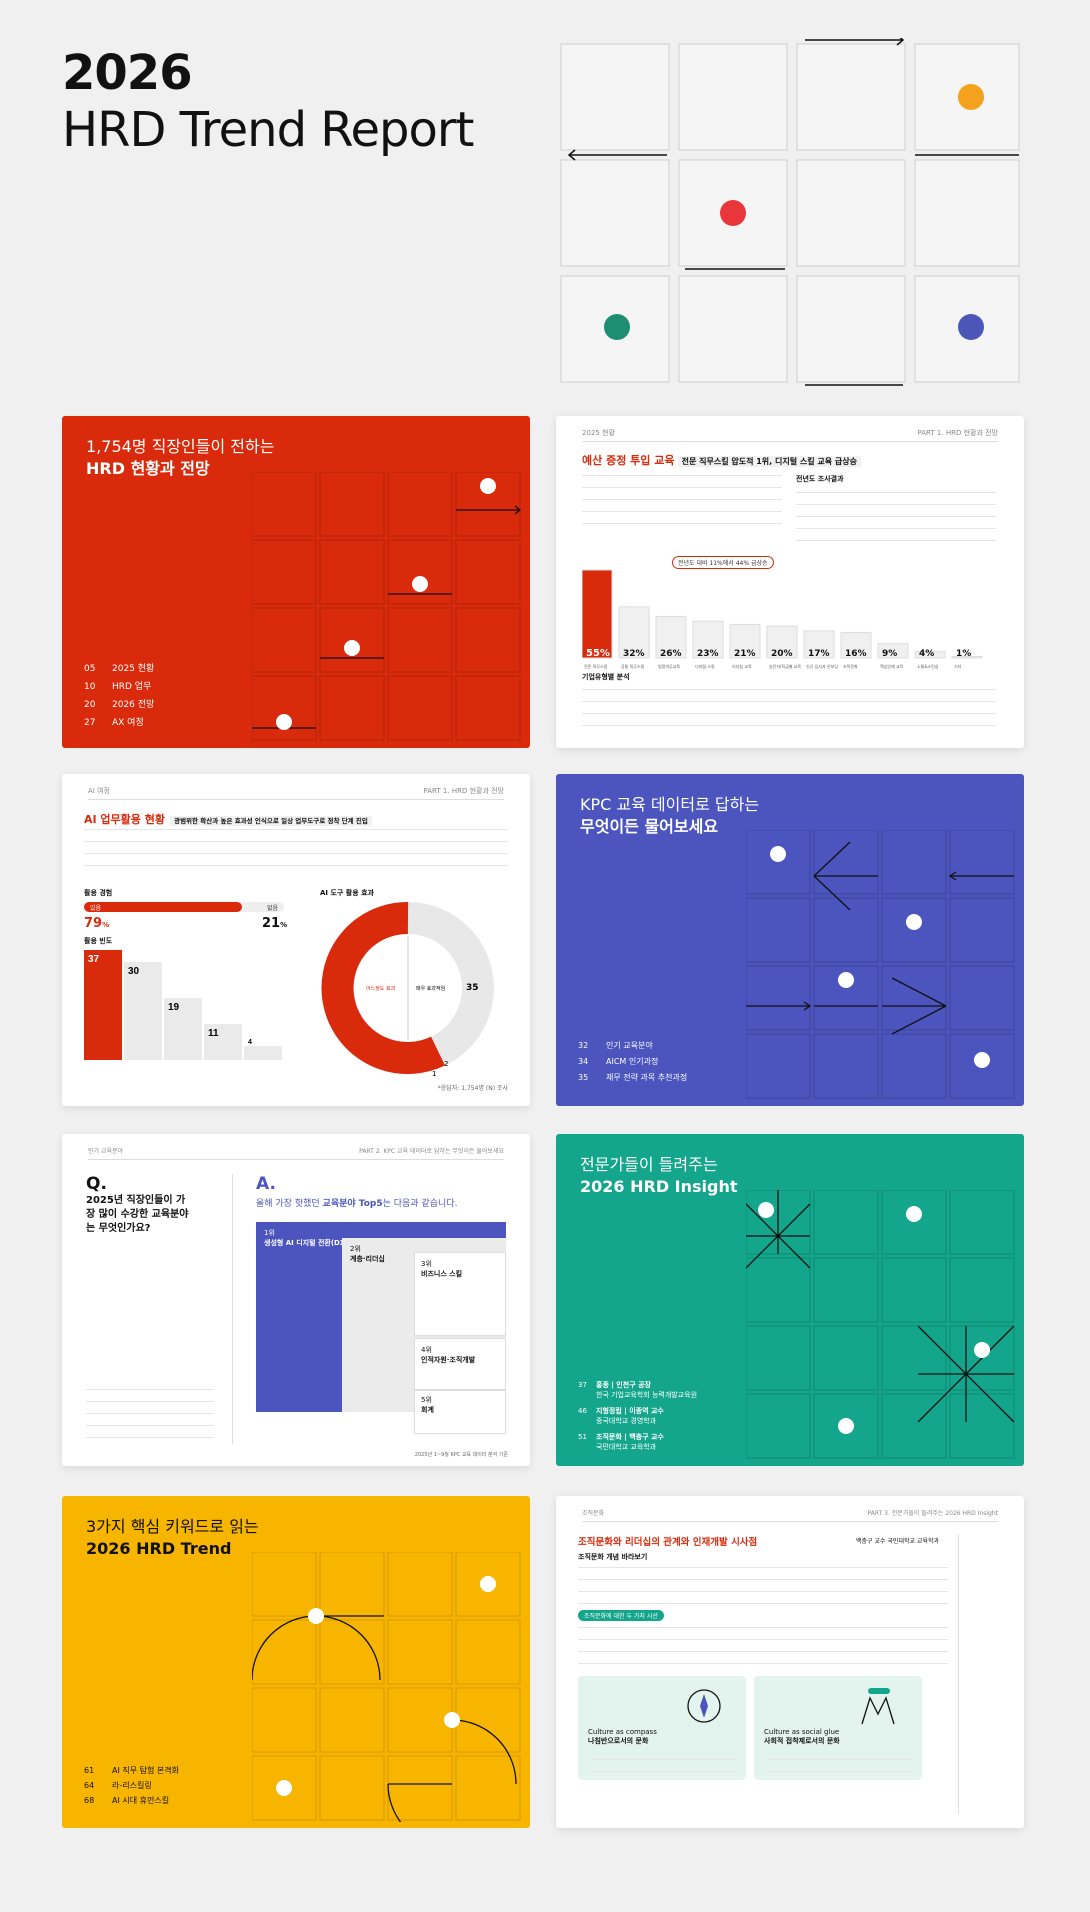 The width and height of the screenshot is (1090, 1912). I want to click on toc-item: 32 인기 교육분야, so click(615, 1045).